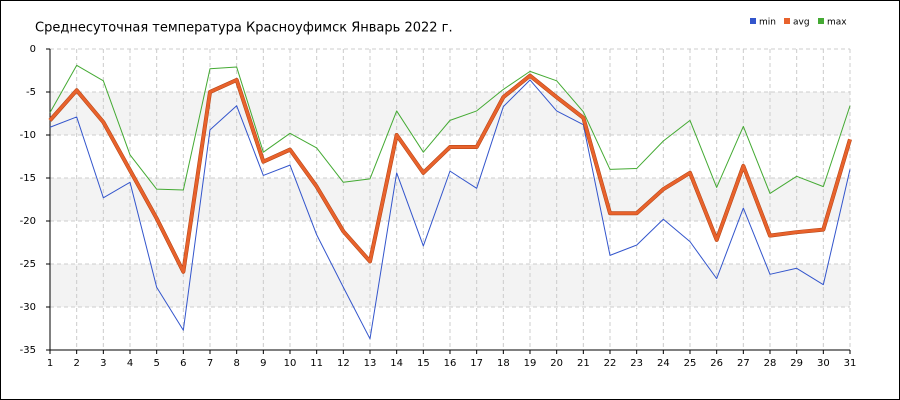  What do you see at coordinates (28, 135) in the screenshot?
I see `y-tick-label: -10` at bounding box center [28, 135].